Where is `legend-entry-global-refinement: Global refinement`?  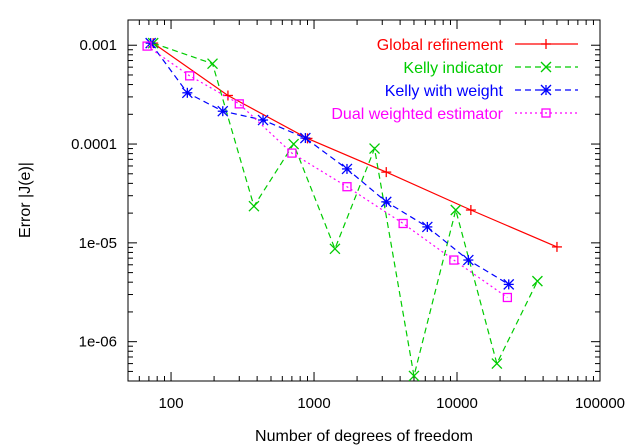
legend-entry-global-refinement: Global refinement is located at coordinates (477, 45).